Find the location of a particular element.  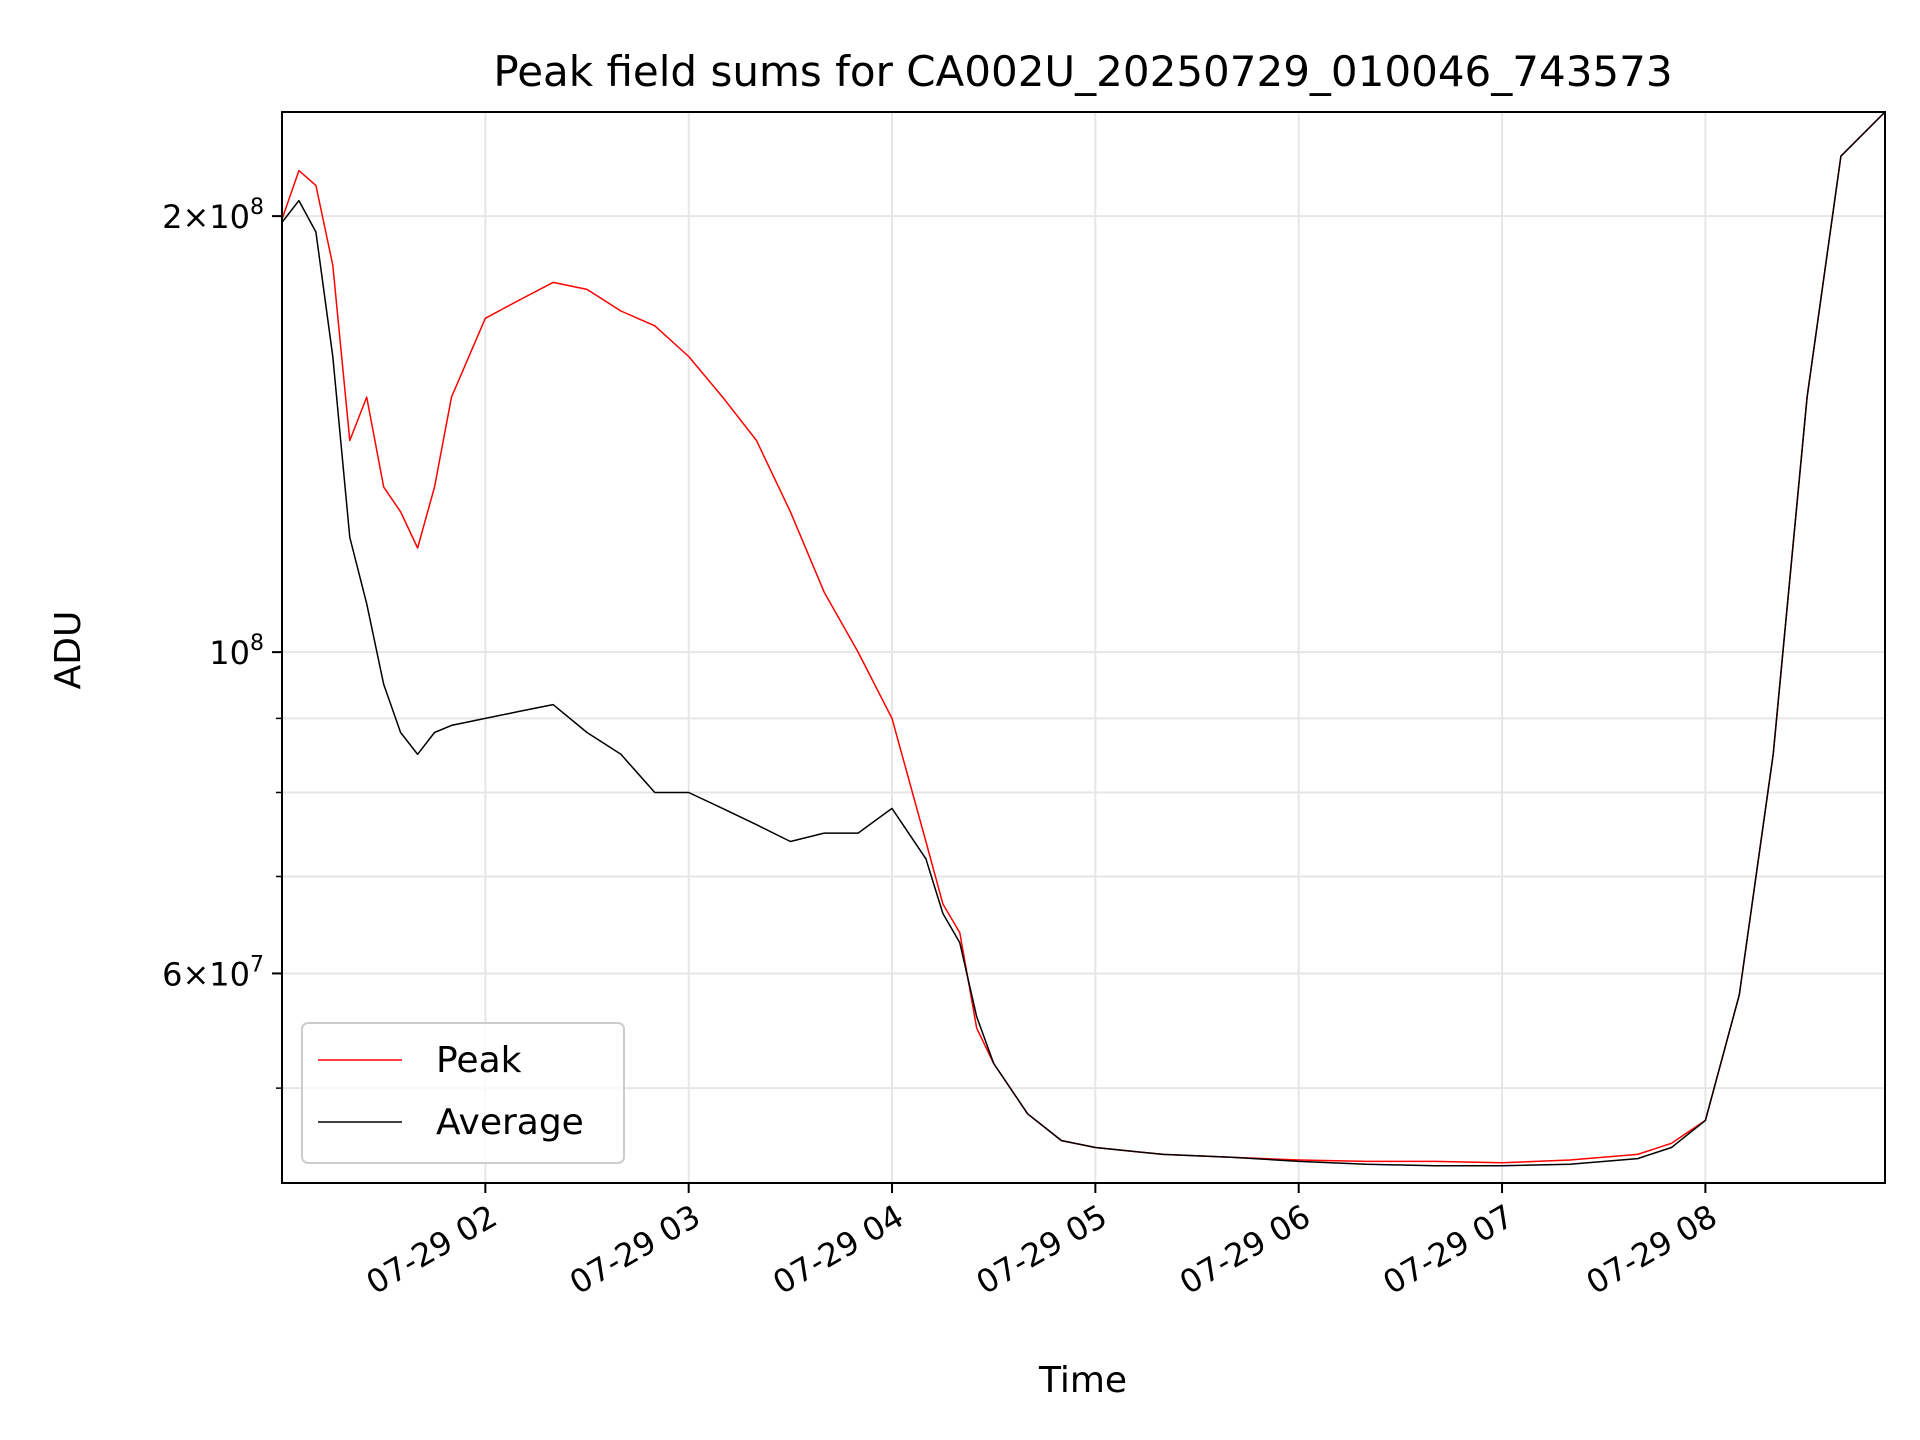

legend: Peak Average is located at coordinates (463, 1093).